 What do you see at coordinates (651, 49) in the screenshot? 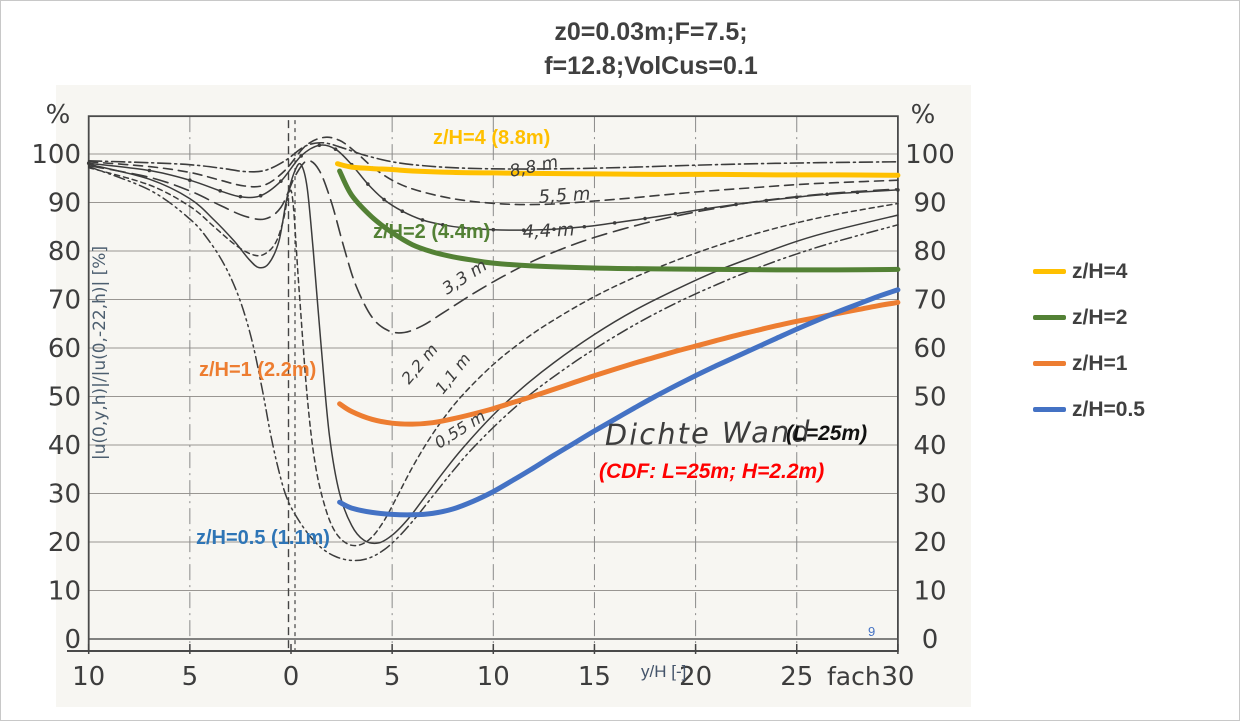
I see `chart-title: z0=0.03m;F=7.5; f=12.8;VolCus=0.1` at bounding box center [651, 49].